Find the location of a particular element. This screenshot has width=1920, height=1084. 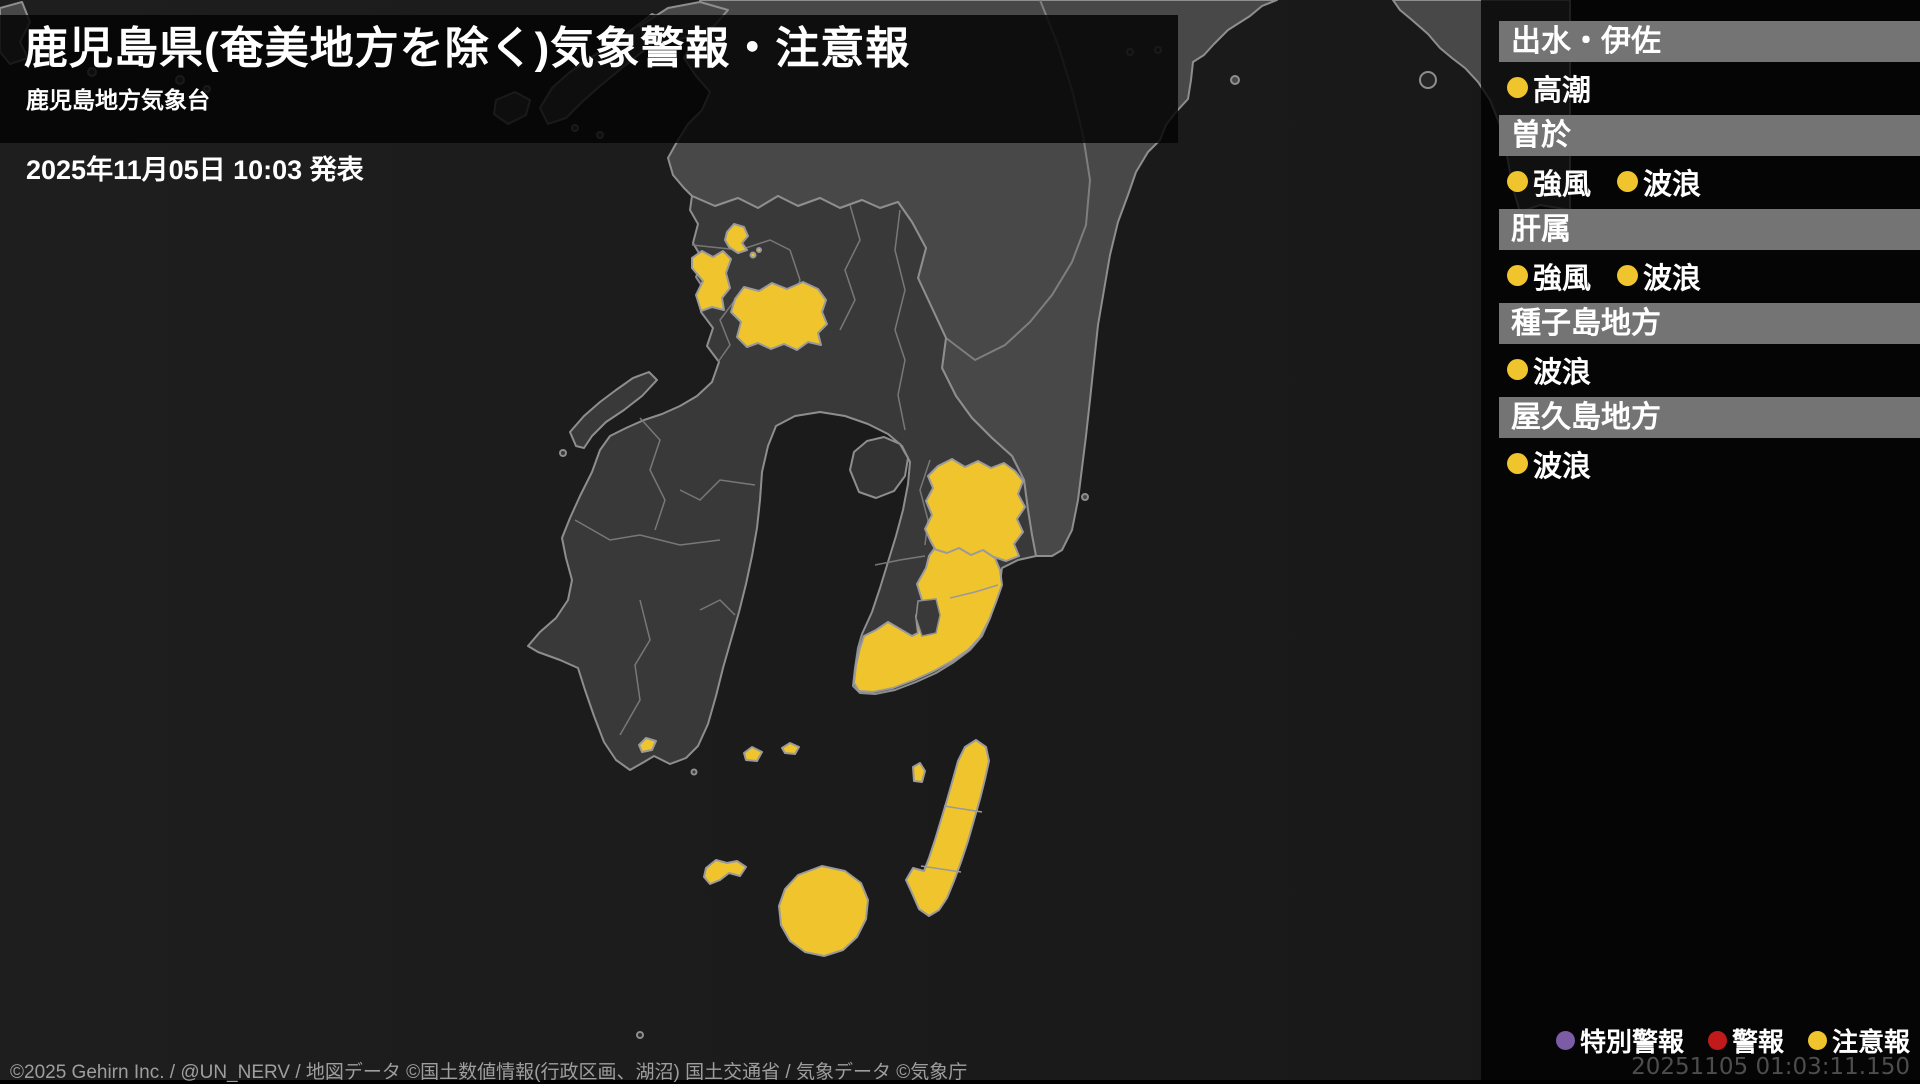

legend-label: 警報 is located at coordinates (1757, 1042).